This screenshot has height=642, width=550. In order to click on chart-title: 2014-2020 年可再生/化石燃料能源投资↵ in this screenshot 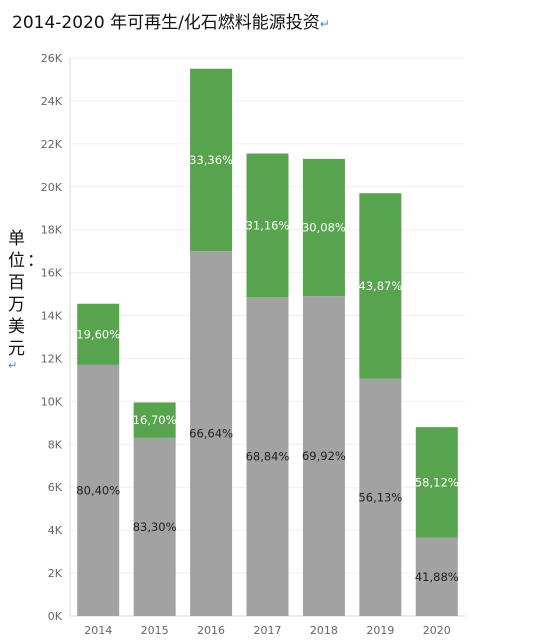, I will do `click(171, 20)`.